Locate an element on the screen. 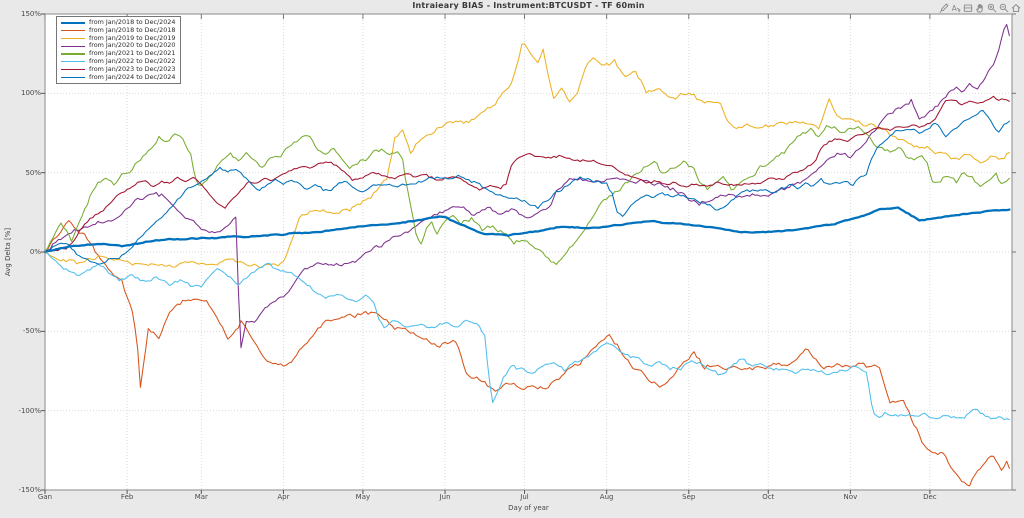  legend-item: from Jan/2022 to Dec/2022 is located at coordinates (118, 61).